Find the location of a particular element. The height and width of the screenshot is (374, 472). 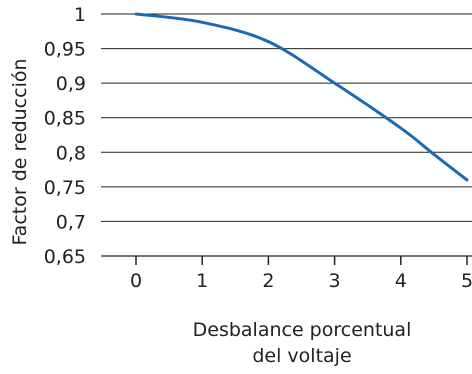

y-tick-label: 0,65 is located at coordinates (65, 257).